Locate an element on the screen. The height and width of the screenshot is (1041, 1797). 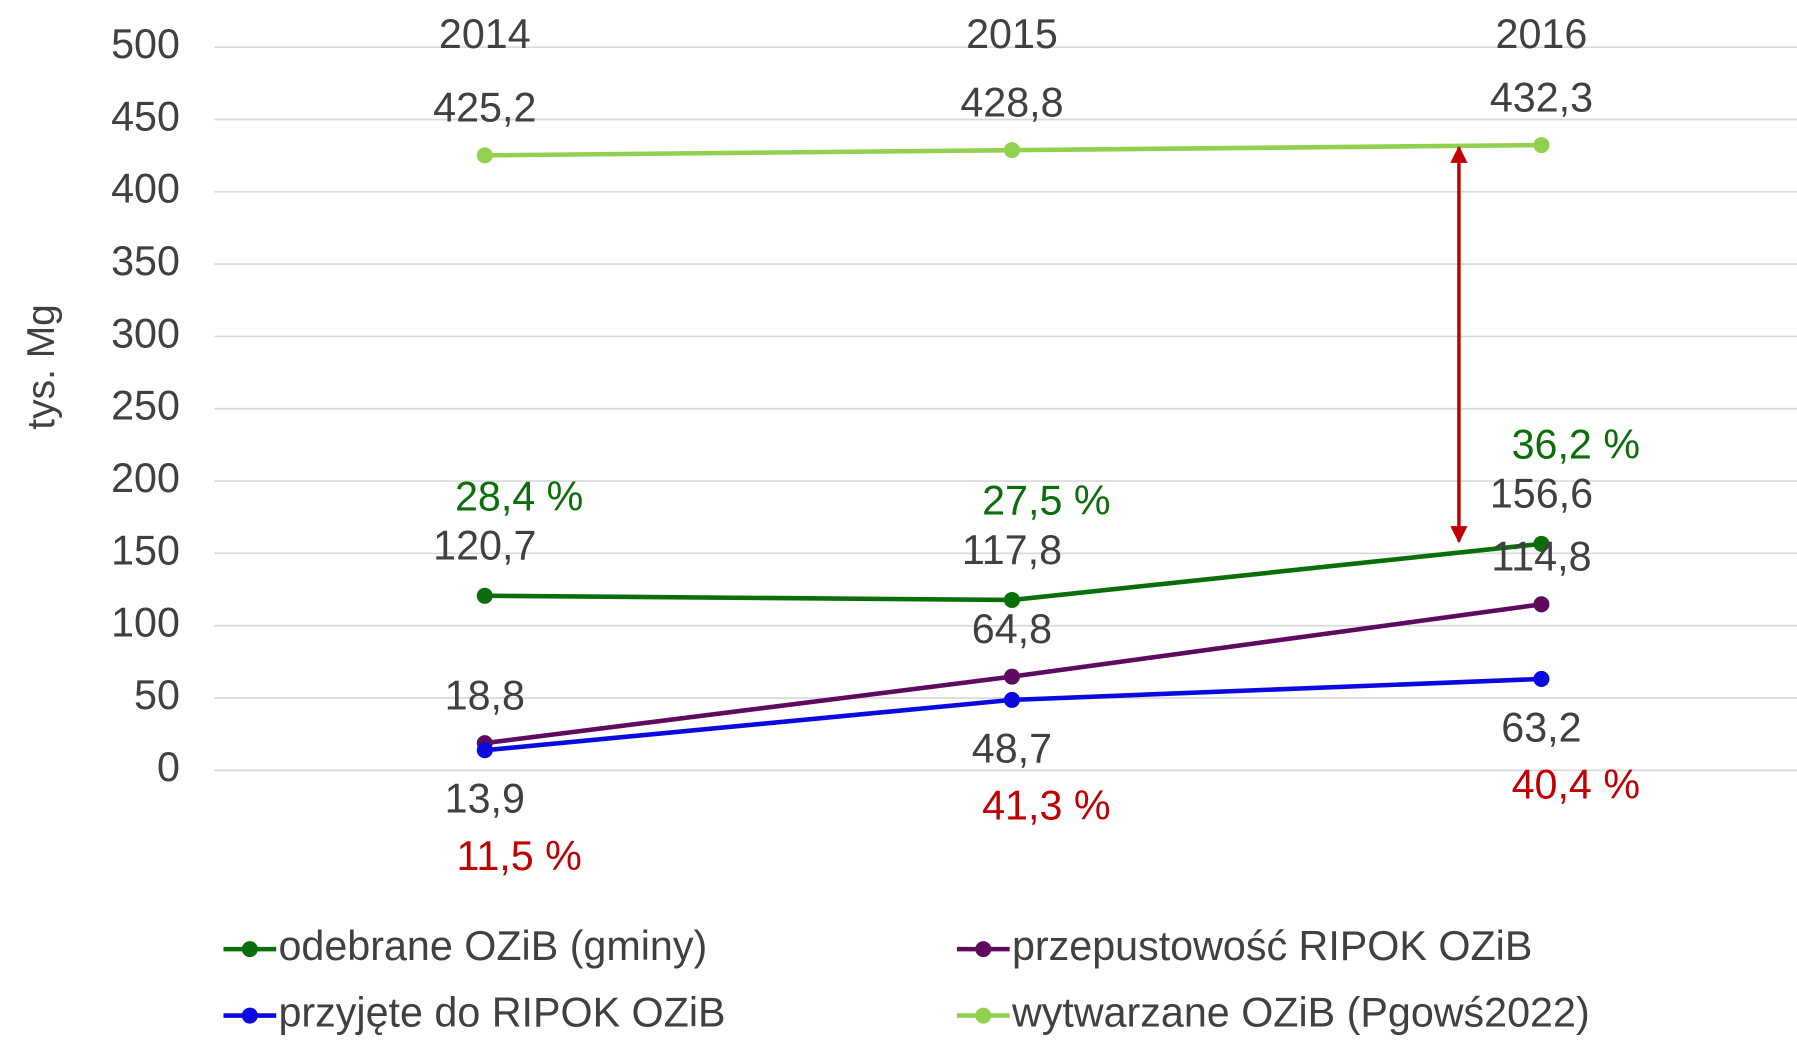
data-label: 428,8 is located at coordinates (1011, 102).